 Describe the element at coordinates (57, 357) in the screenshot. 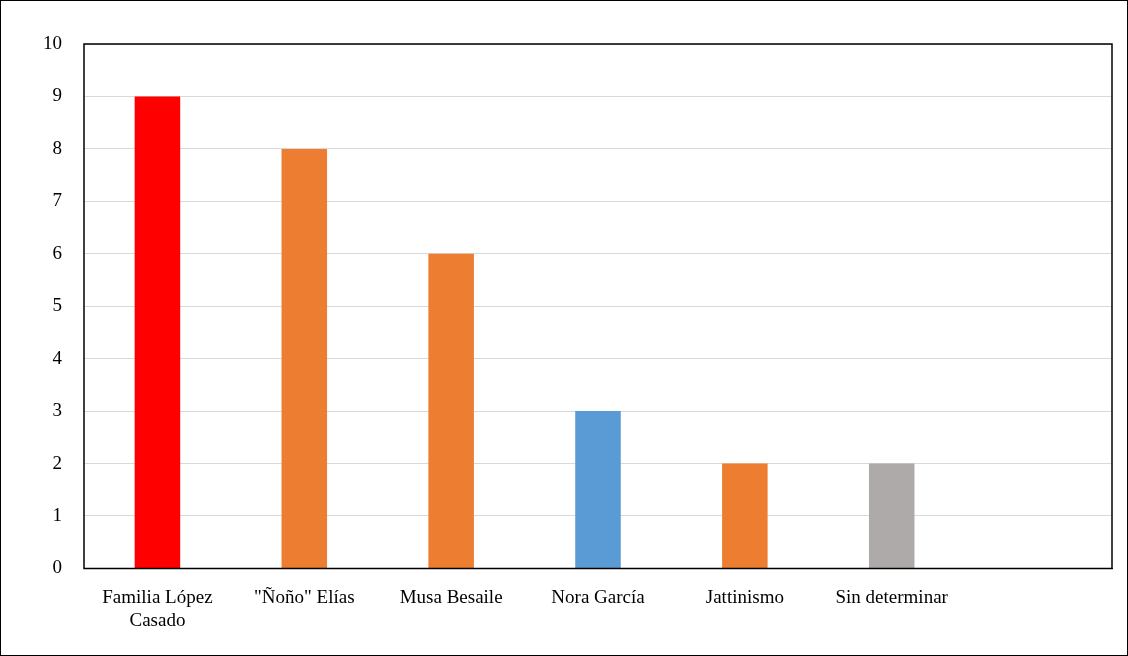

I see `y-tick-label: 4` at that location.